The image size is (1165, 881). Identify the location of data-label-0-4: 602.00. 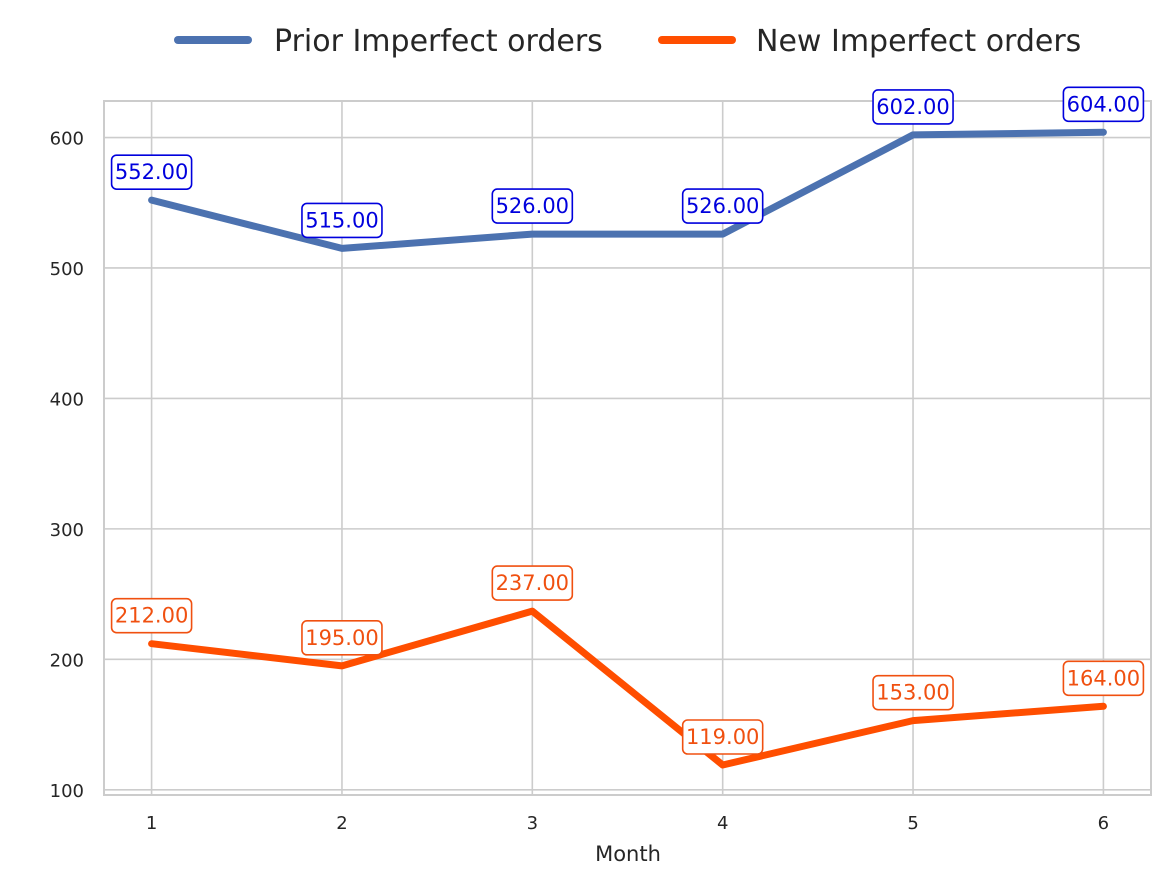
(912, 107).